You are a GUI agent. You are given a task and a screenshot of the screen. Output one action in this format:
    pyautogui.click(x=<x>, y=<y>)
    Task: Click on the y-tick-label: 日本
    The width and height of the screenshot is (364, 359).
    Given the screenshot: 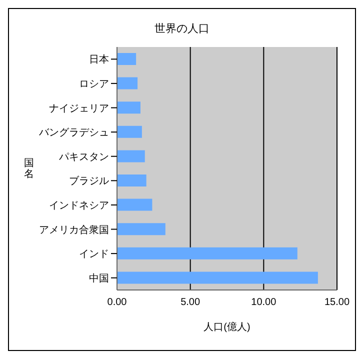 What is the action you would take?
    pyautogui.click(x=99, y=60)
    